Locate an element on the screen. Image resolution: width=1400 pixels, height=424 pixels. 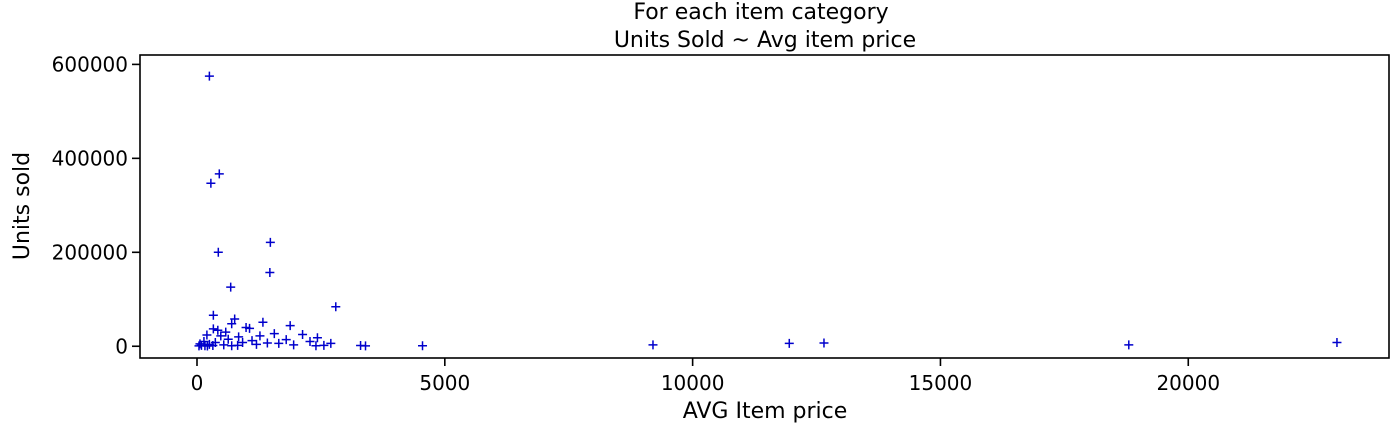
x-axis-ticks: 0 5000 10000 15000 20000 is located at coordinates (705, 376).